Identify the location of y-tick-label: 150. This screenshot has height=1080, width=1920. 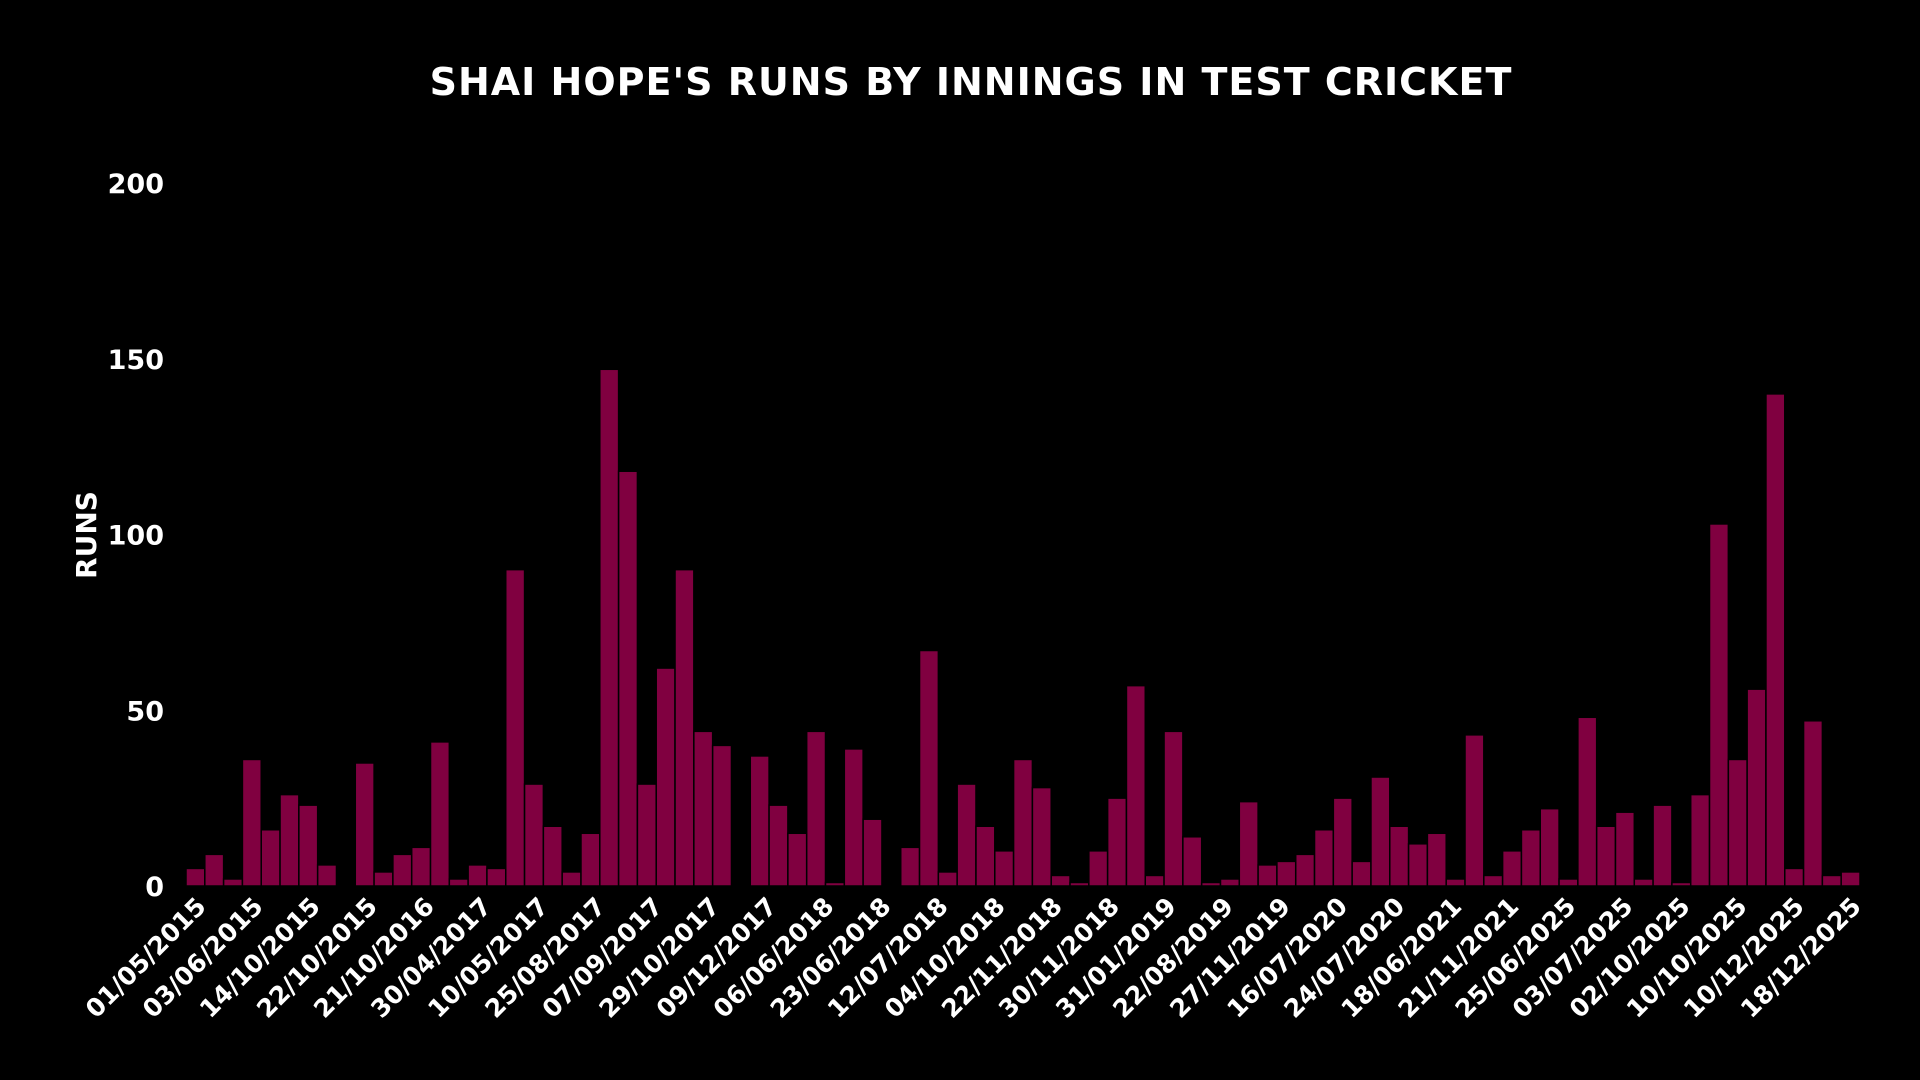
(136, 360).